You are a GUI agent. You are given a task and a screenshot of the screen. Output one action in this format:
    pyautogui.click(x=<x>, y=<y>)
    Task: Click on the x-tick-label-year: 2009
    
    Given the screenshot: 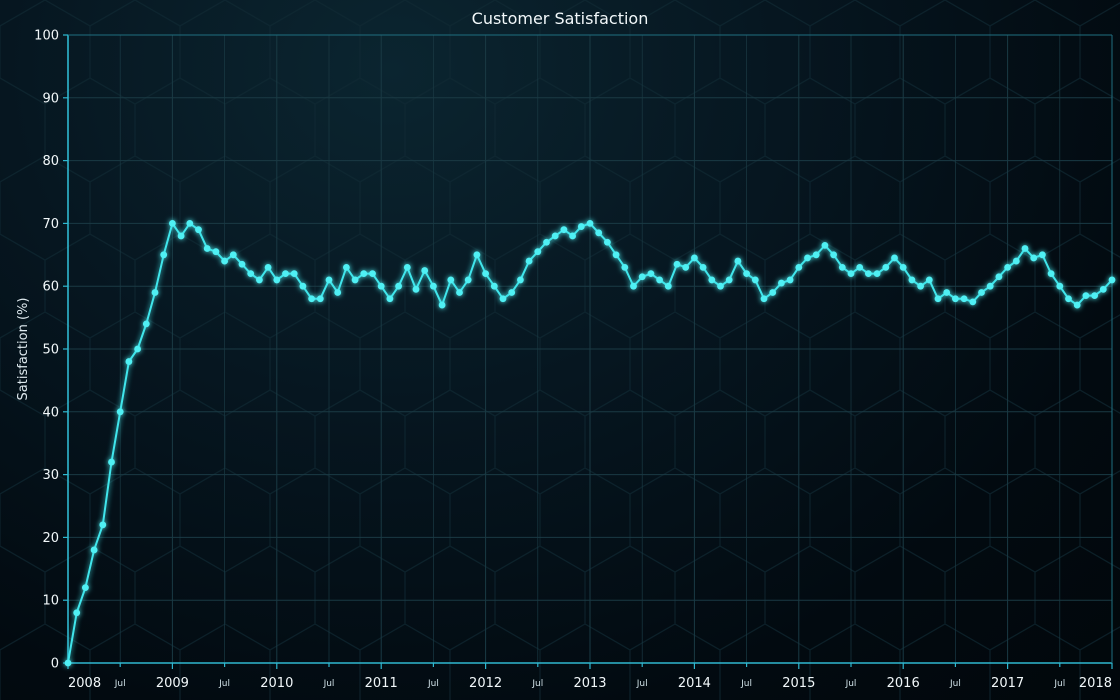 What is the action you would take?
    pyautogui.click(x=172, y=683)
    